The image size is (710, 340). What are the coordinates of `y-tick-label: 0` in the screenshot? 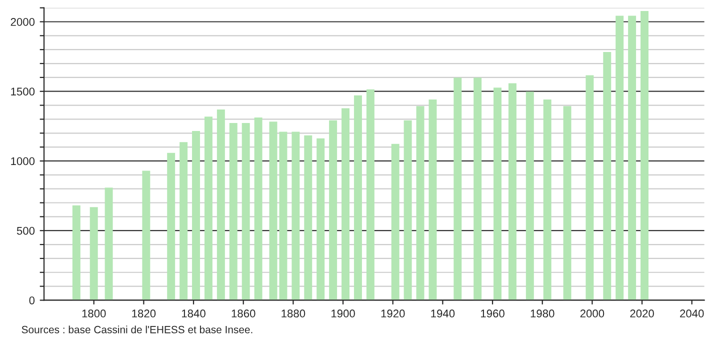 It's located at (32, 300).